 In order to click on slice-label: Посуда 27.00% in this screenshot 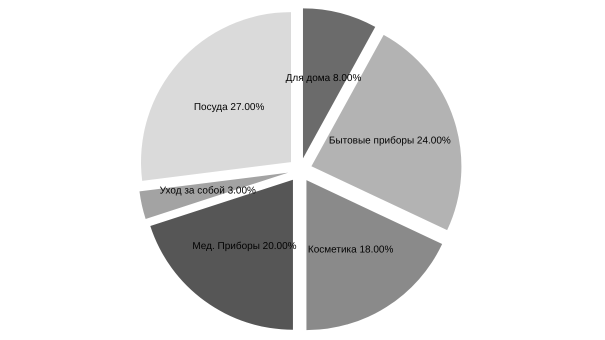, I will do `click(229, 108)`.